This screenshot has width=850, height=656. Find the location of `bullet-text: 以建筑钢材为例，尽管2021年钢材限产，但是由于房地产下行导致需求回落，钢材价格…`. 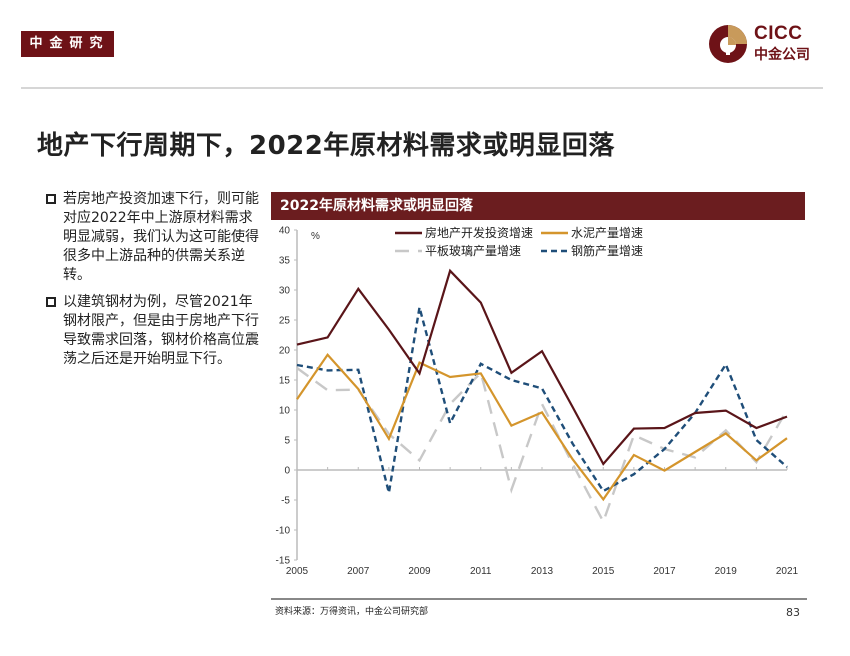

bullet-text: 以建筑钢材为例，尽管2021年钢材限产，但是由于房地产下行导致需求回落，钢材价格… is located at coordinates (161, 330).